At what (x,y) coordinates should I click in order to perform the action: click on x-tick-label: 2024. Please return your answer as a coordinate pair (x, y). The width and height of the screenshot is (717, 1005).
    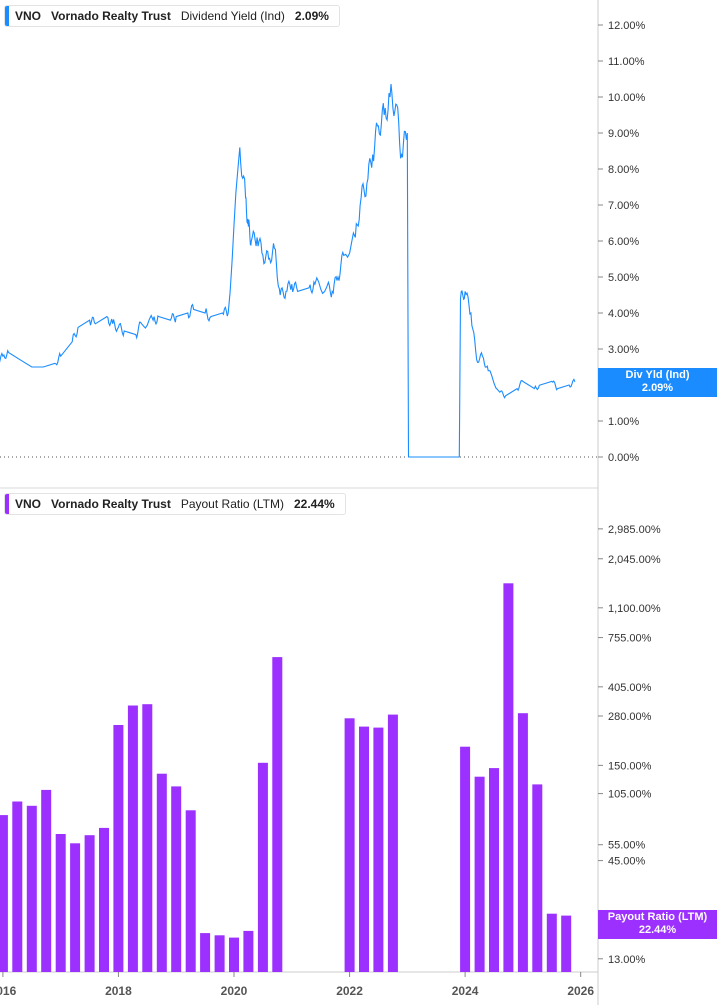
    Looking at the image, I should click on (465, 991).